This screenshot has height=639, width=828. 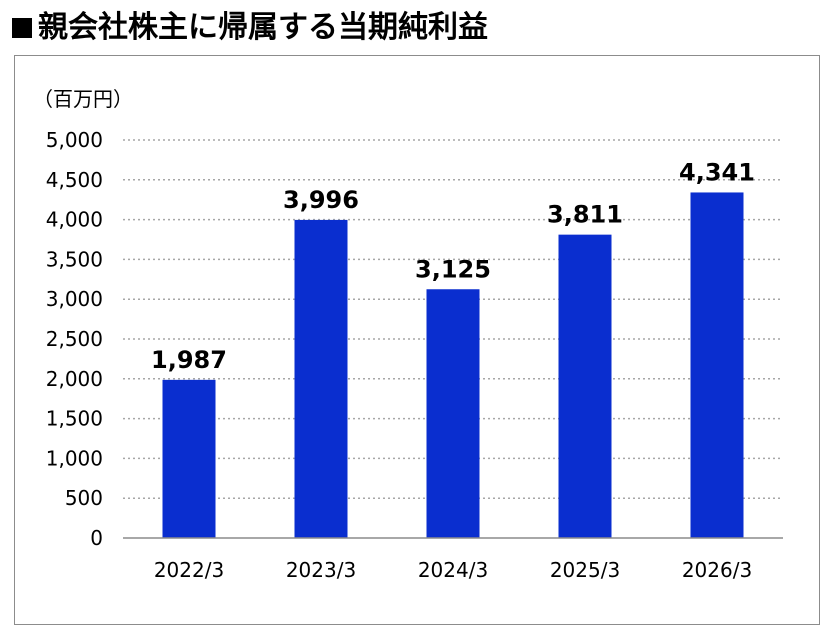 What do you see at coordinates (83, 99) in the screenshot?
I see `y-axis-unit-label: （百万円）` at bounding box center [83, 99].